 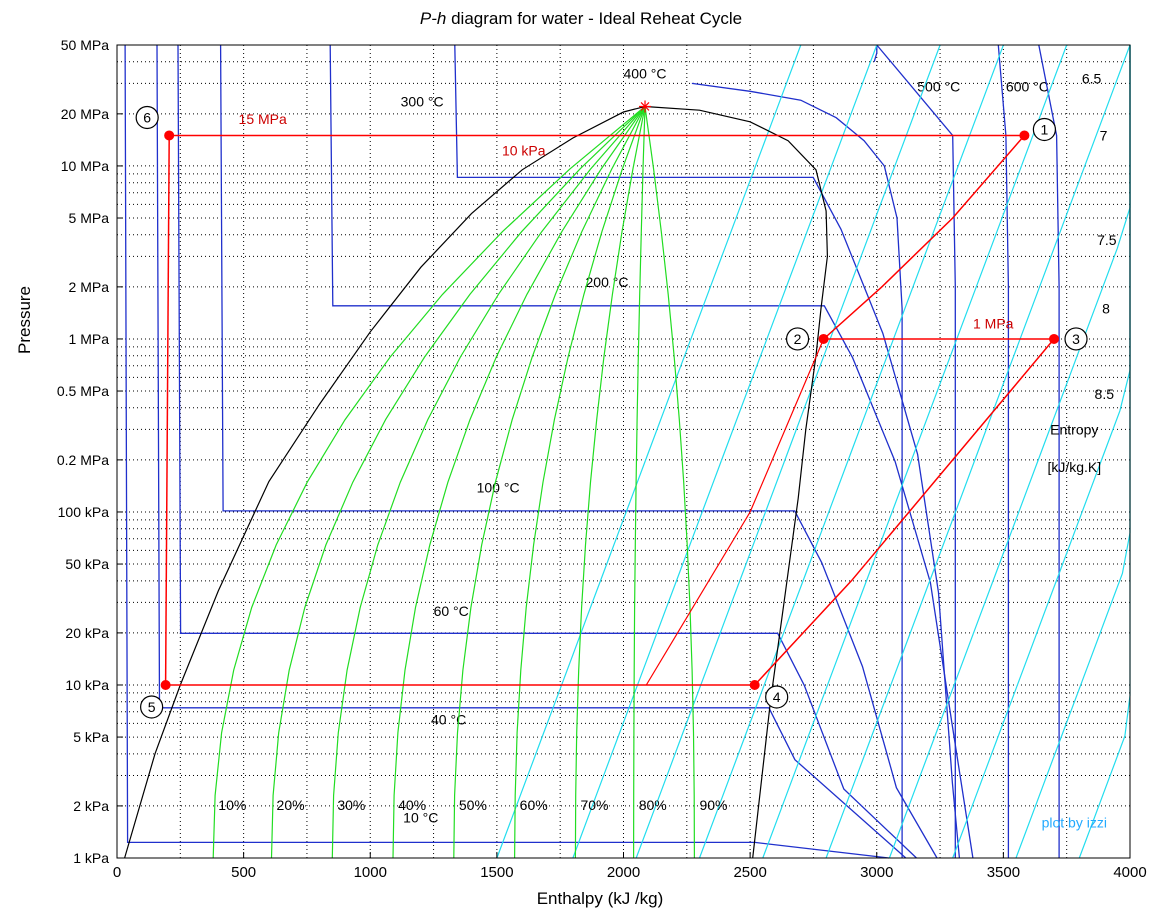 I want to click on lp-turbine-line, so click(x=904, y=512).